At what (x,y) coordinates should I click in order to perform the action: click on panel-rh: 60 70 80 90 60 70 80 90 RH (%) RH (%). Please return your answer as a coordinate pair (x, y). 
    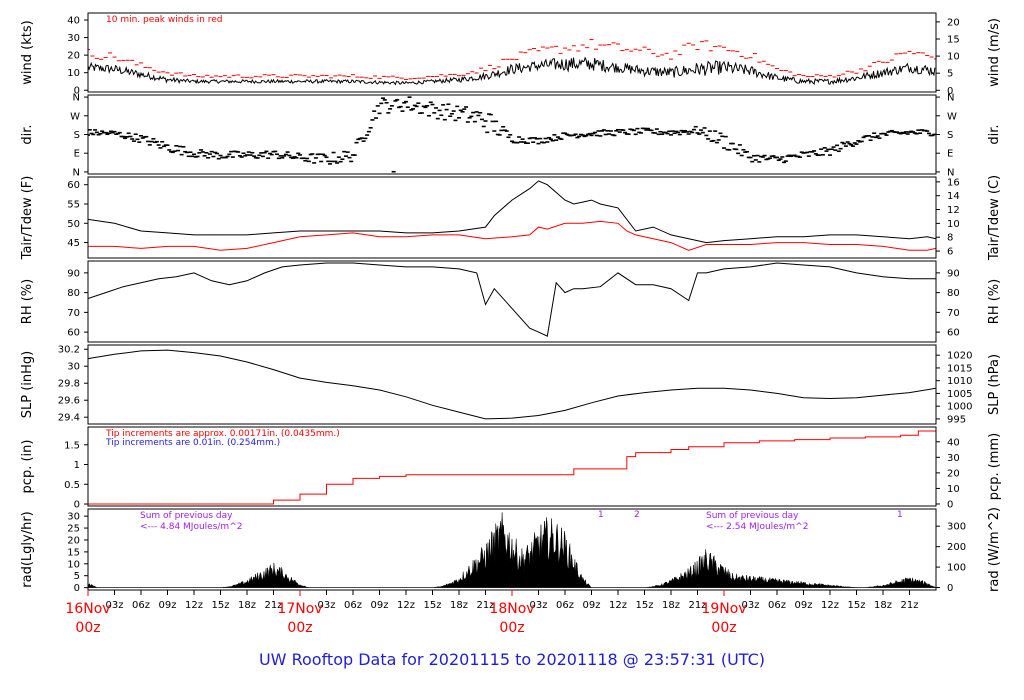
    Looking at the image, I should click on (511, 301).